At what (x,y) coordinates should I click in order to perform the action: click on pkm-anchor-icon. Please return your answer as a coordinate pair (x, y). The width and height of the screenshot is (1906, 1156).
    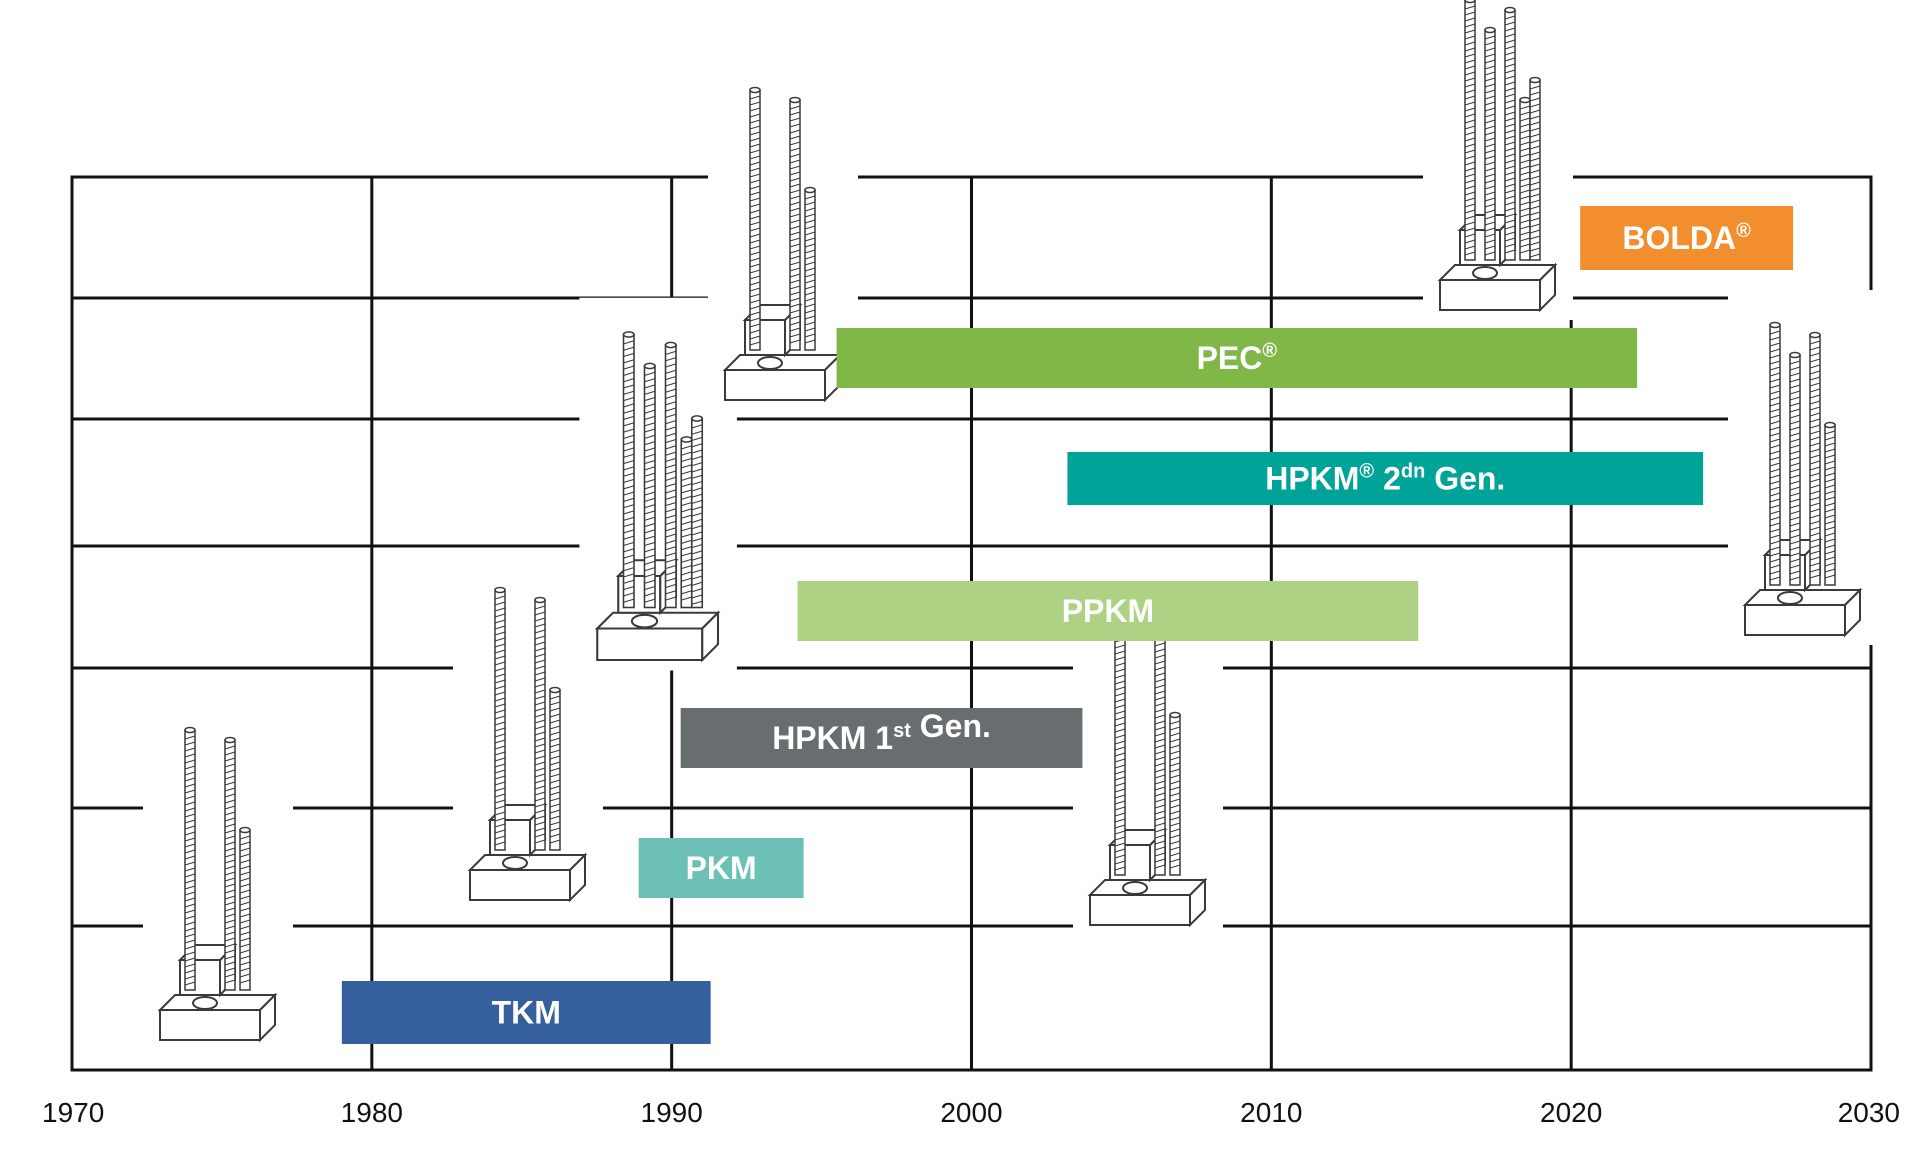
    Looking at the image, I should click on (528, 732).